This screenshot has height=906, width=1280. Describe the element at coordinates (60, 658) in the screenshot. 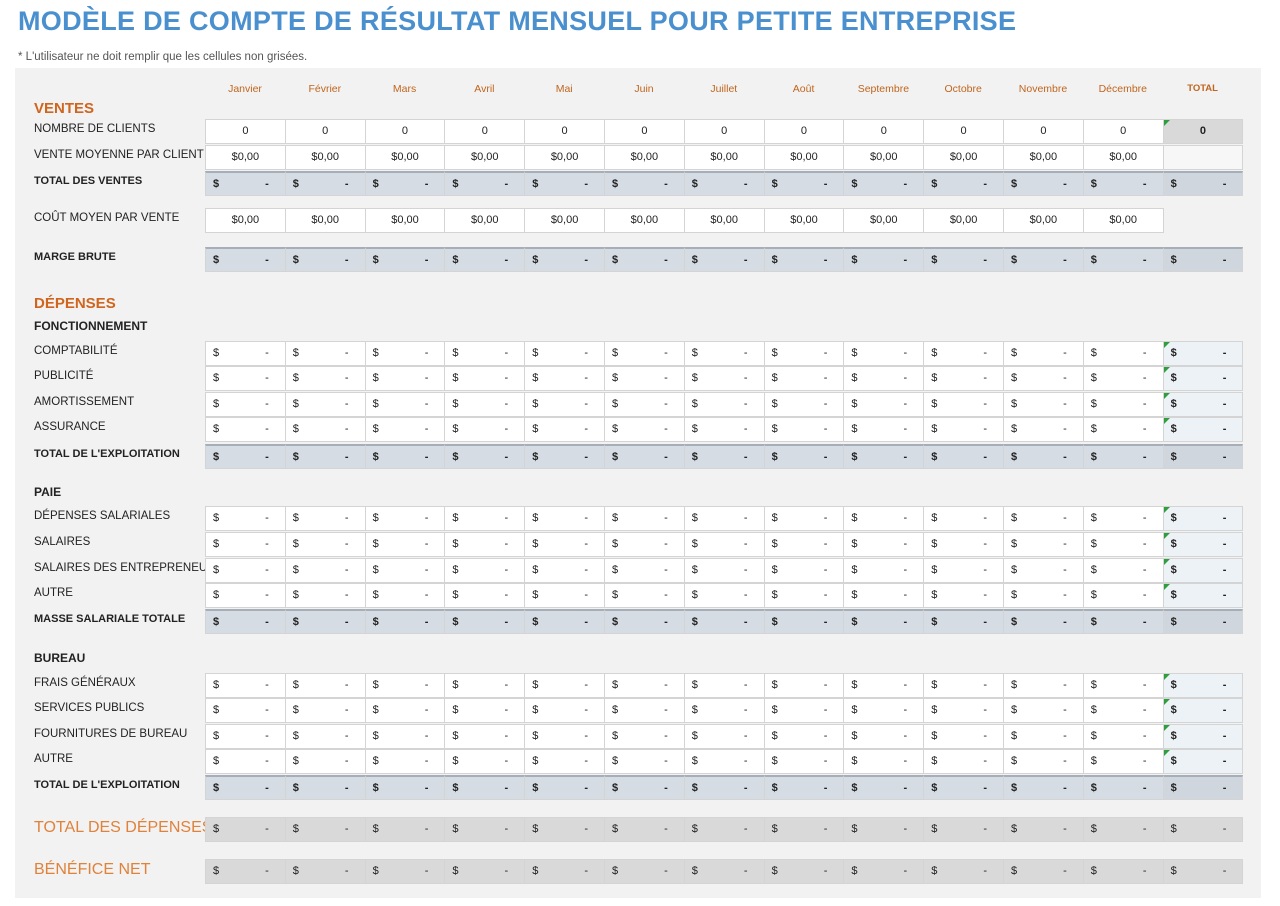

I see `row-label: BUREAU` at that location.